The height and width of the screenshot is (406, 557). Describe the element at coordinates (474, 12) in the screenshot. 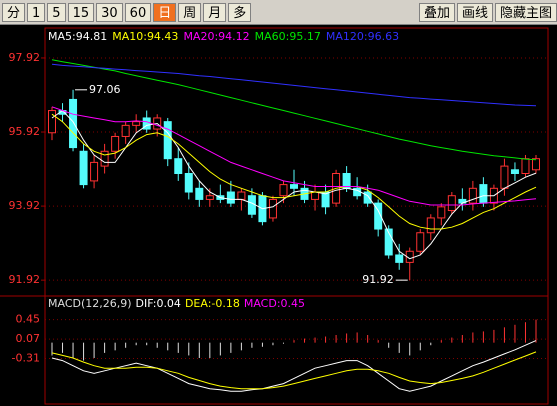

I see `toolbar-button: 画线` at that location.